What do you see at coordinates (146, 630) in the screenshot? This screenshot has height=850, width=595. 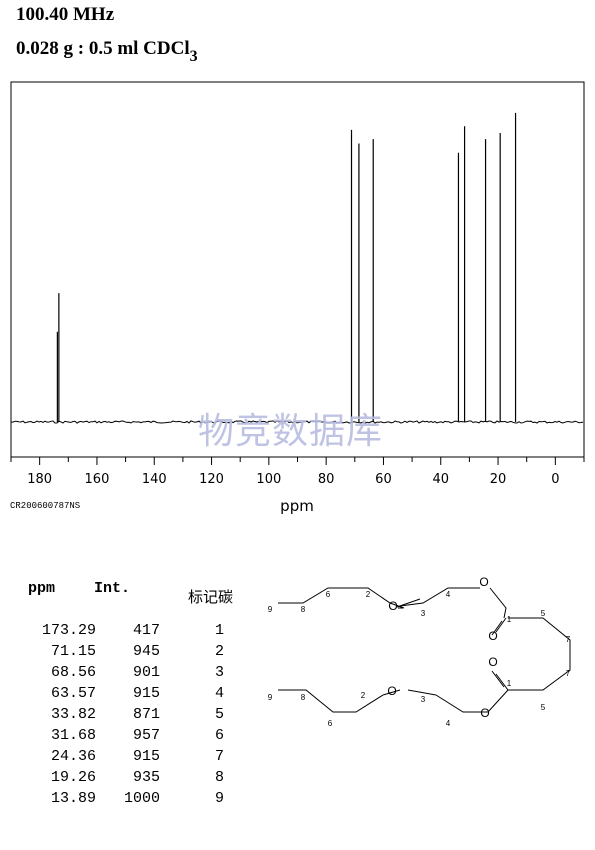 I see `intensity-cell: 417` at bounding box center [146, 630].